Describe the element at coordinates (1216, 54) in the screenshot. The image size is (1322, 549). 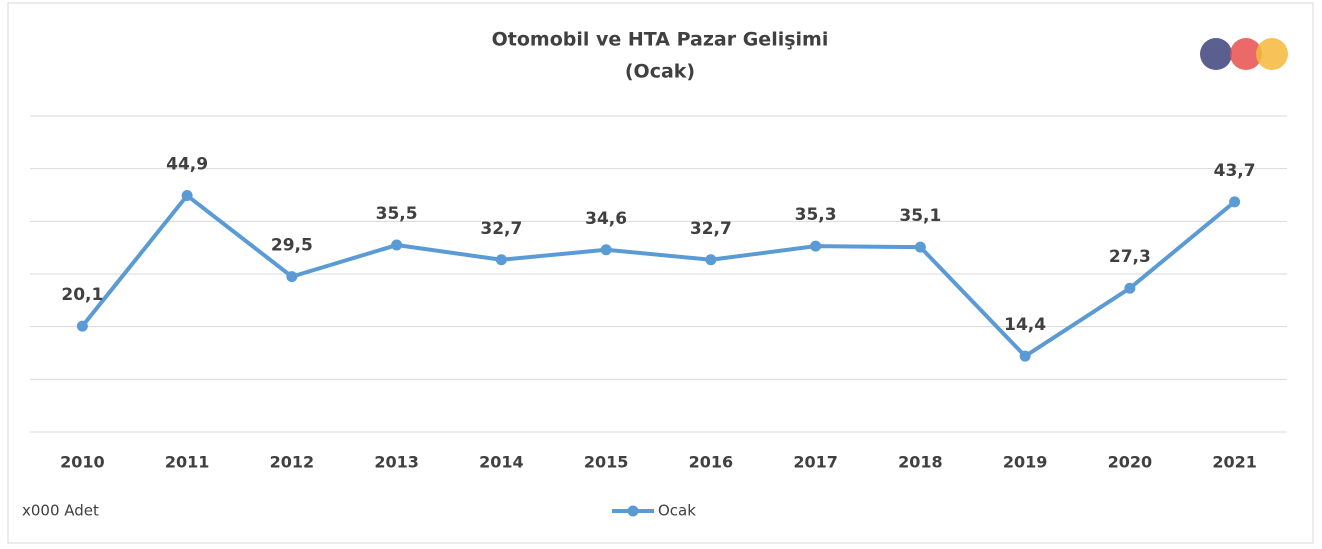
I see `logo-o` at that location.